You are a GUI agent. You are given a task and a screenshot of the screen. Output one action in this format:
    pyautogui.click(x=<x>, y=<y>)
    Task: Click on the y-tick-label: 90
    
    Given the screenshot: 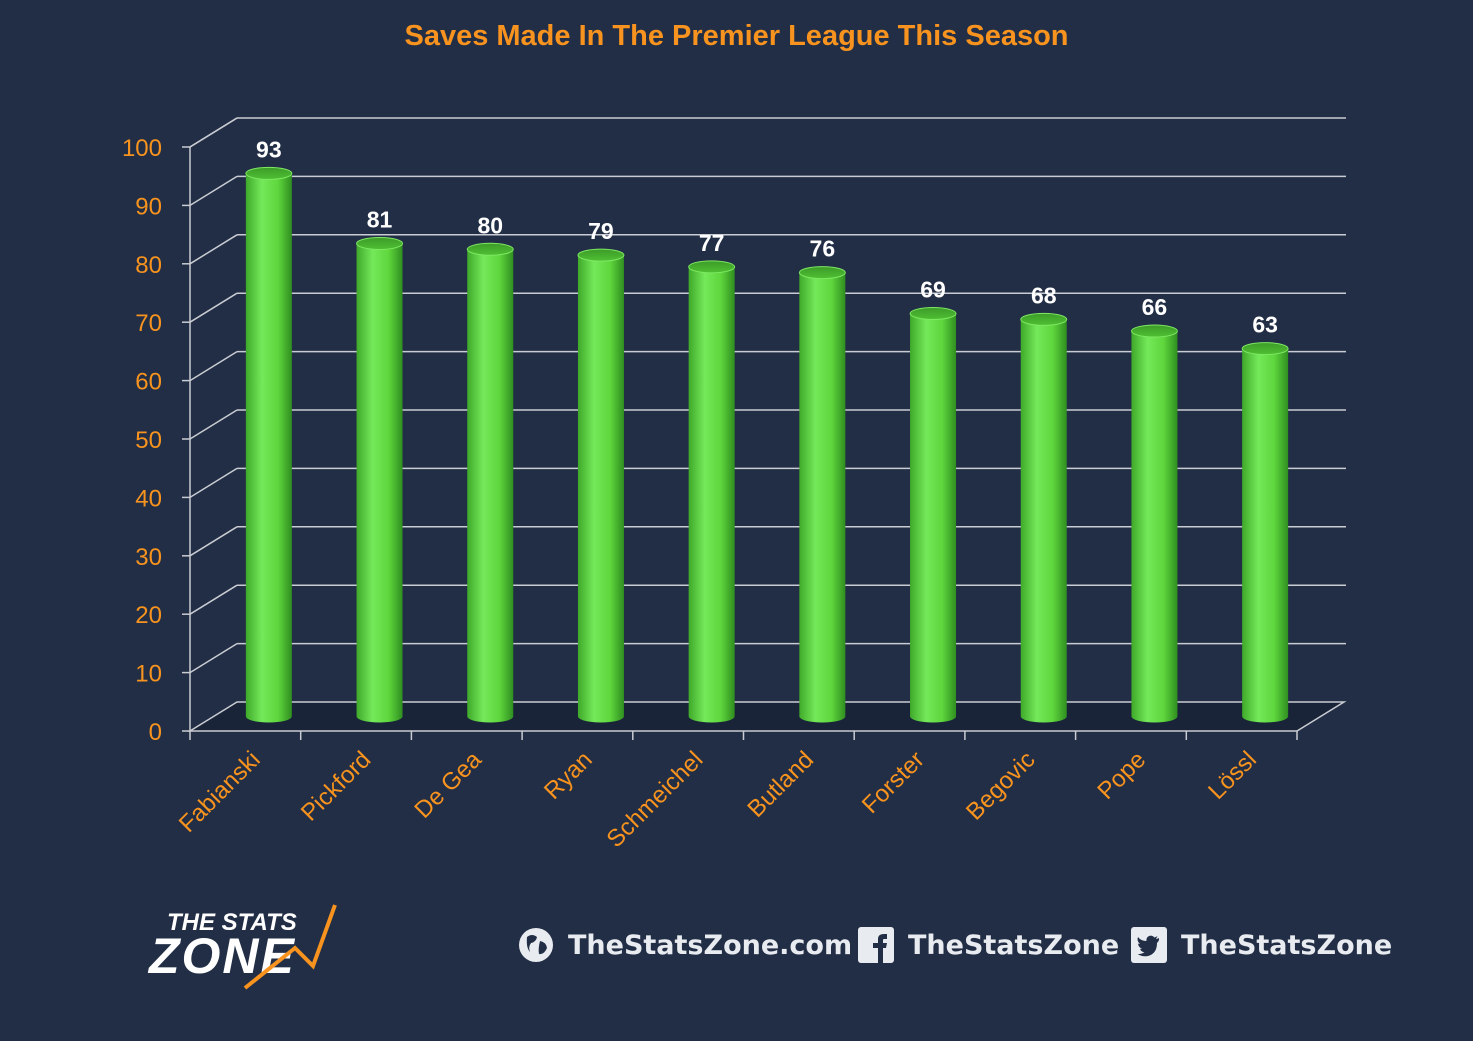 What is the action you would take?
    pyautogui.click(x=148, y=206)
    